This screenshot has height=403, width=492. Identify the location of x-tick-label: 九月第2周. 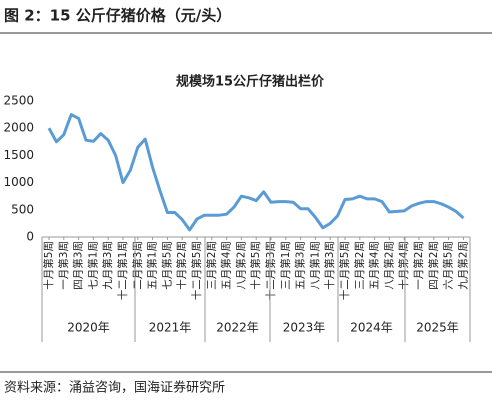
(462, 265).